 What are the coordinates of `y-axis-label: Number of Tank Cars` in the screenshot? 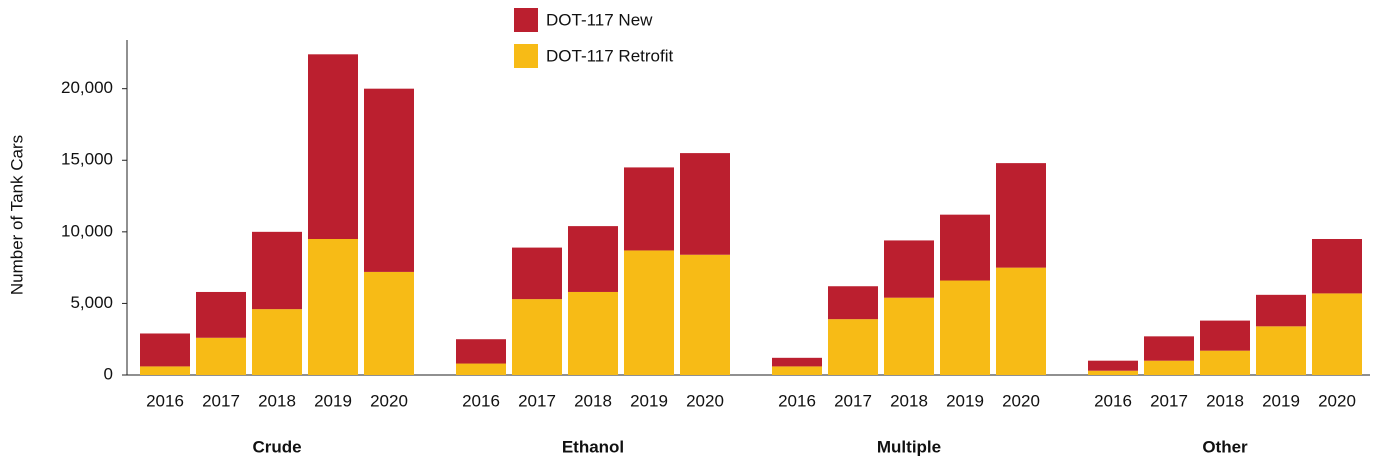 It's located at (16, 215).